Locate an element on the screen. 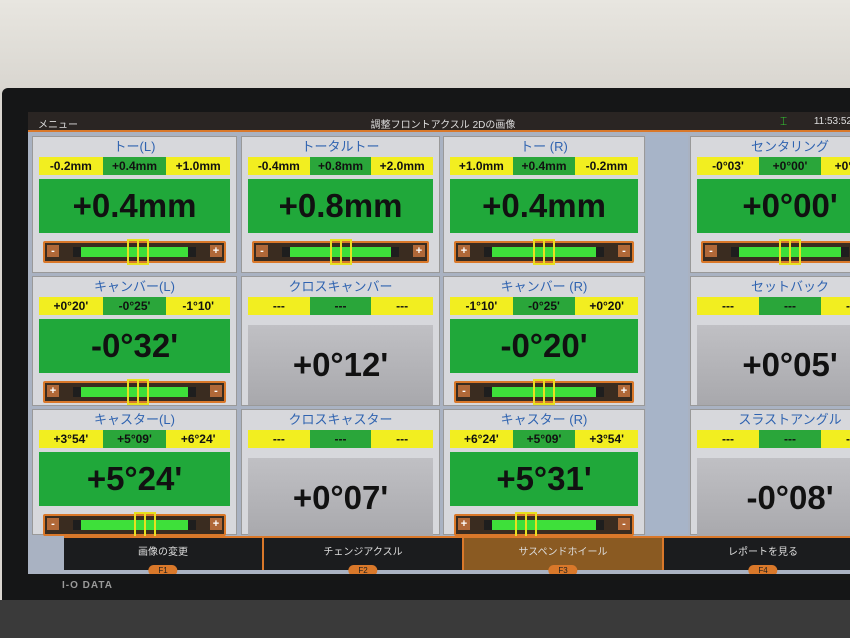  panel-toe-left: トー(L) -0.2mm +0.4mm +1.0mm +0.4mm - + is located at coordinates (134, 204).